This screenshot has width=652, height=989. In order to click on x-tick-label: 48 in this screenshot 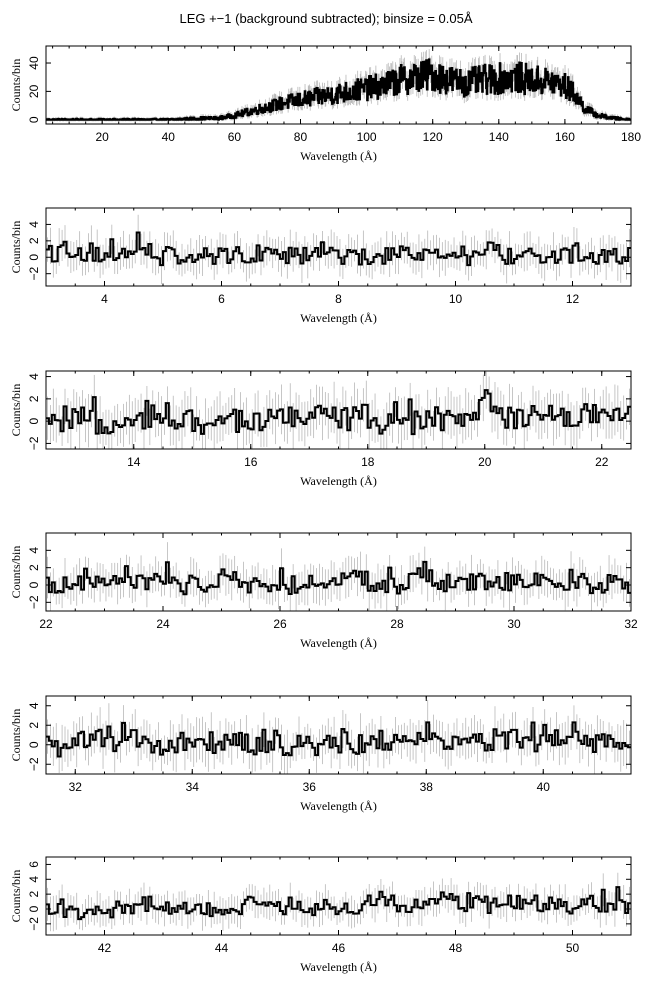, I will do `click(456, 948)`.